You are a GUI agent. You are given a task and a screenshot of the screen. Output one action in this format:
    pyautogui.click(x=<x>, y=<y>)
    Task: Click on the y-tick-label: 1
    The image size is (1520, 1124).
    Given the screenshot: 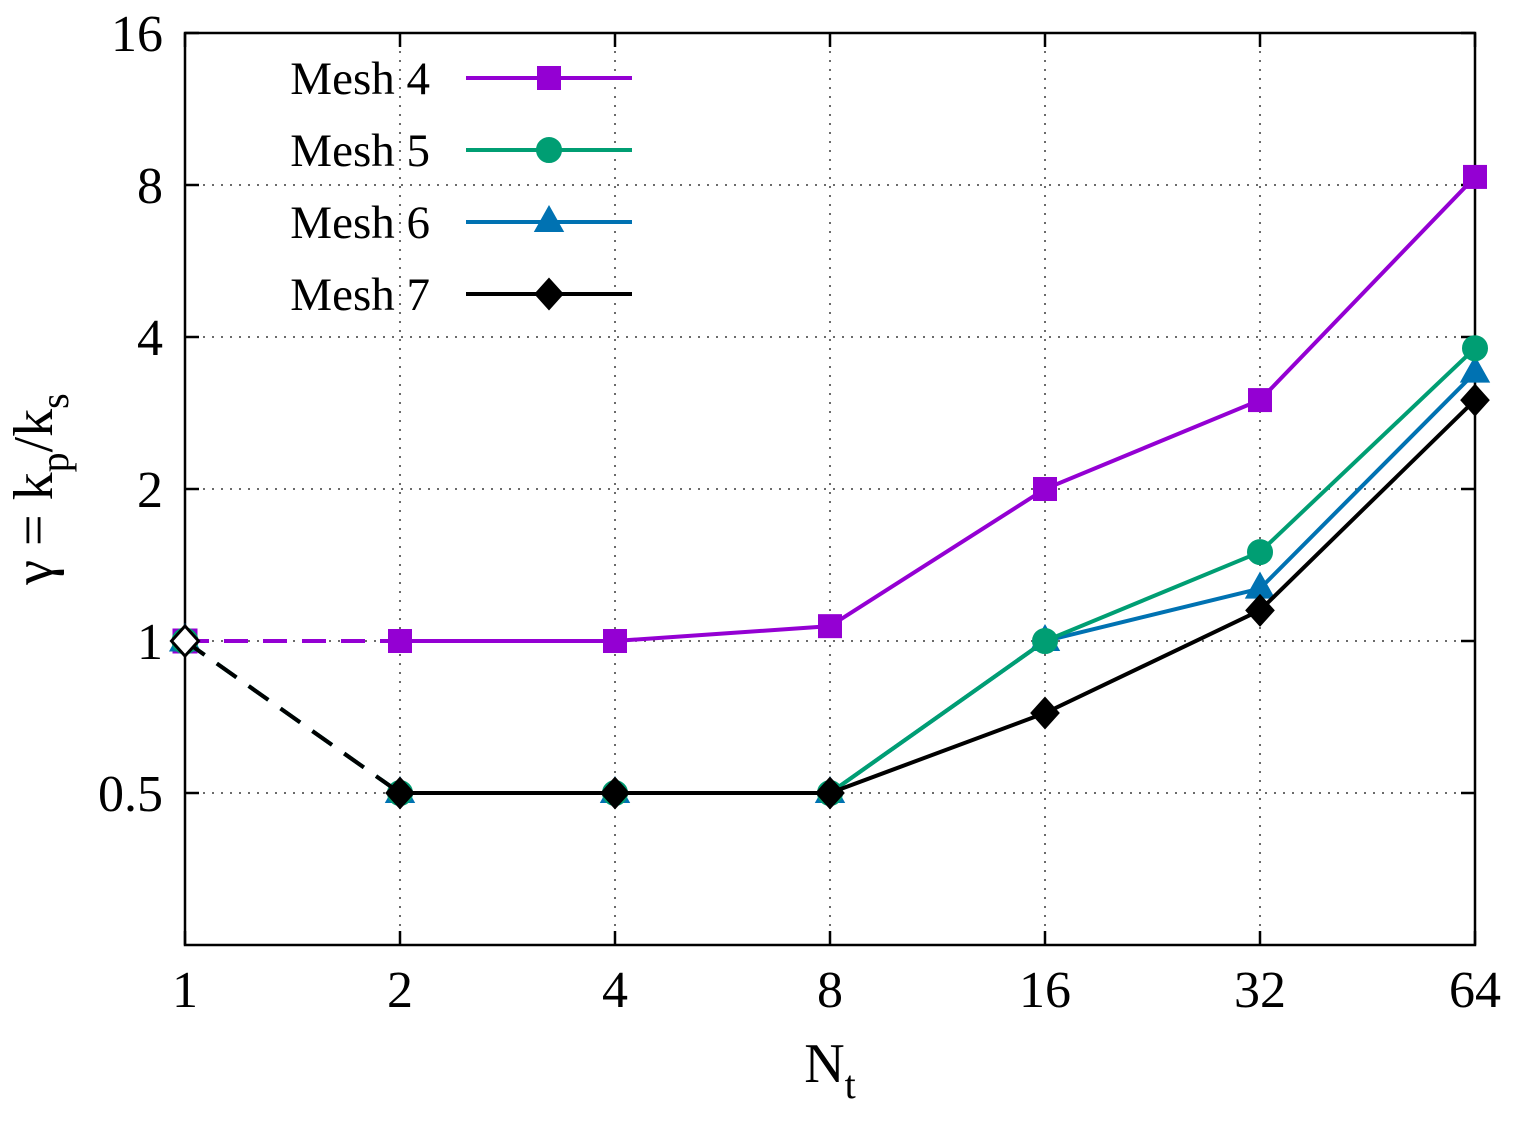 What is the action you would take?
    pyautogui.click(x=150, y=642)
    